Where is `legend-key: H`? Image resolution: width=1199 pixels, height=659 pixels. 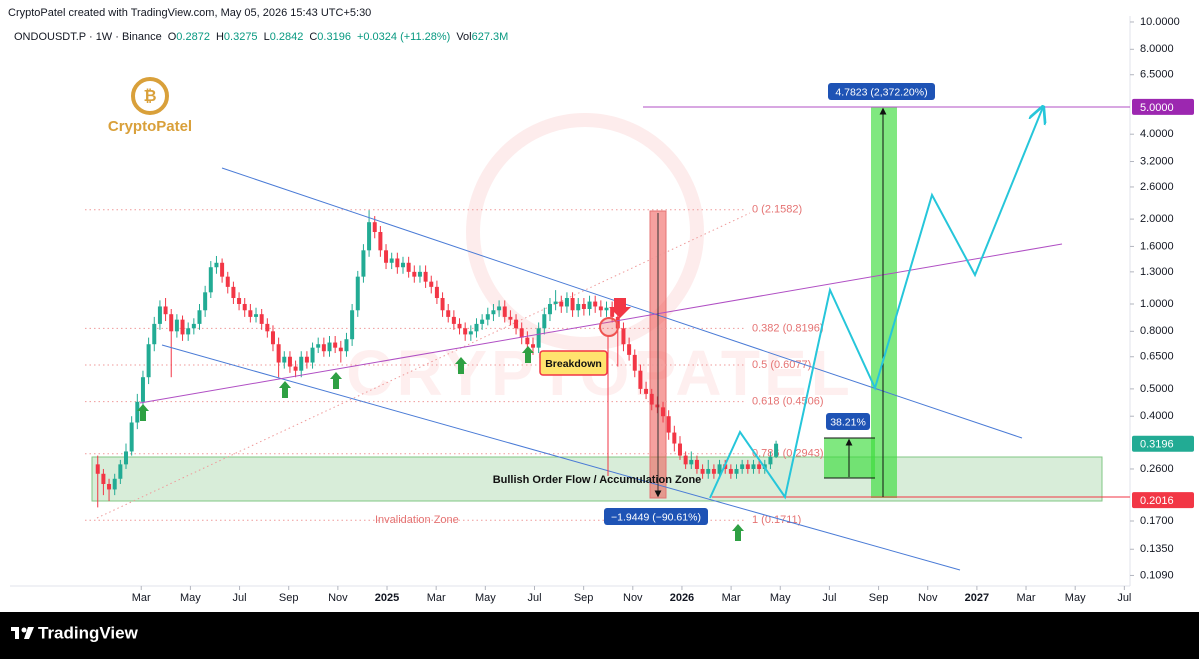
legend-key: H is located at coordinates (219, 37).